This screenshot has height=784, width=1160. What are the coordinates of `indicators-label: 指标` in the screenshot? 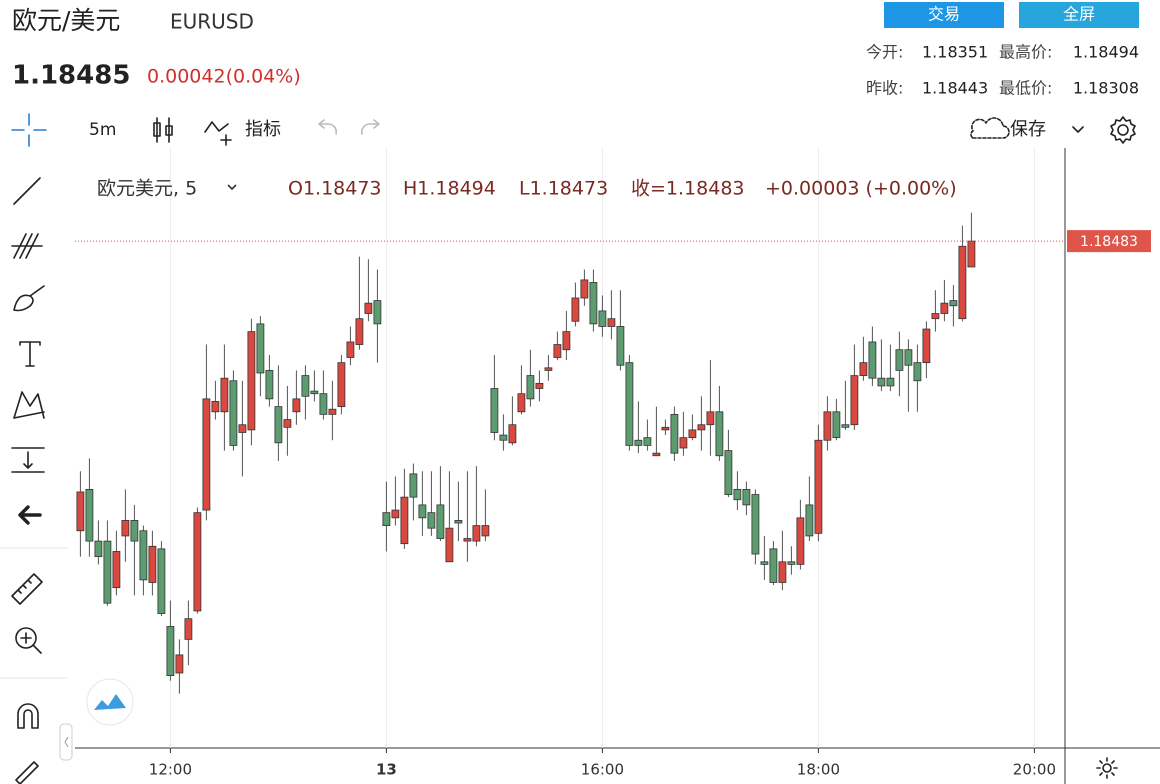 It's located at (263, 129).